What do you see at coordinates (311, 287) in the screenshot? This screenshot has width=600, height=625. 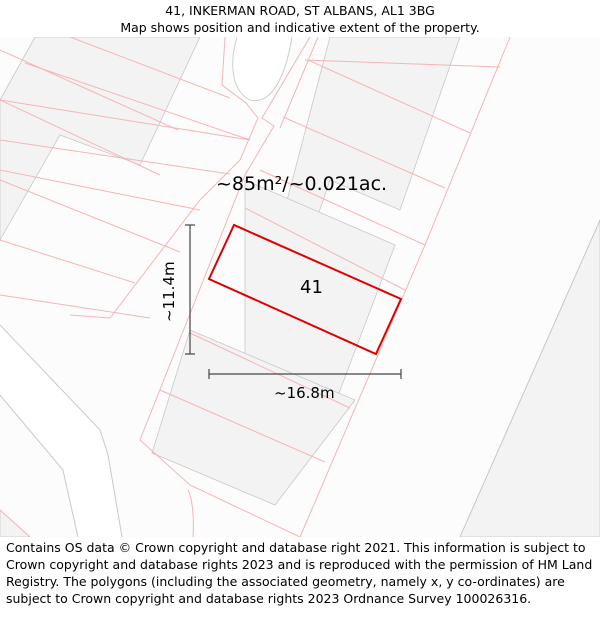 I see `property-number-label: 41` at bounding box center [311, 287].